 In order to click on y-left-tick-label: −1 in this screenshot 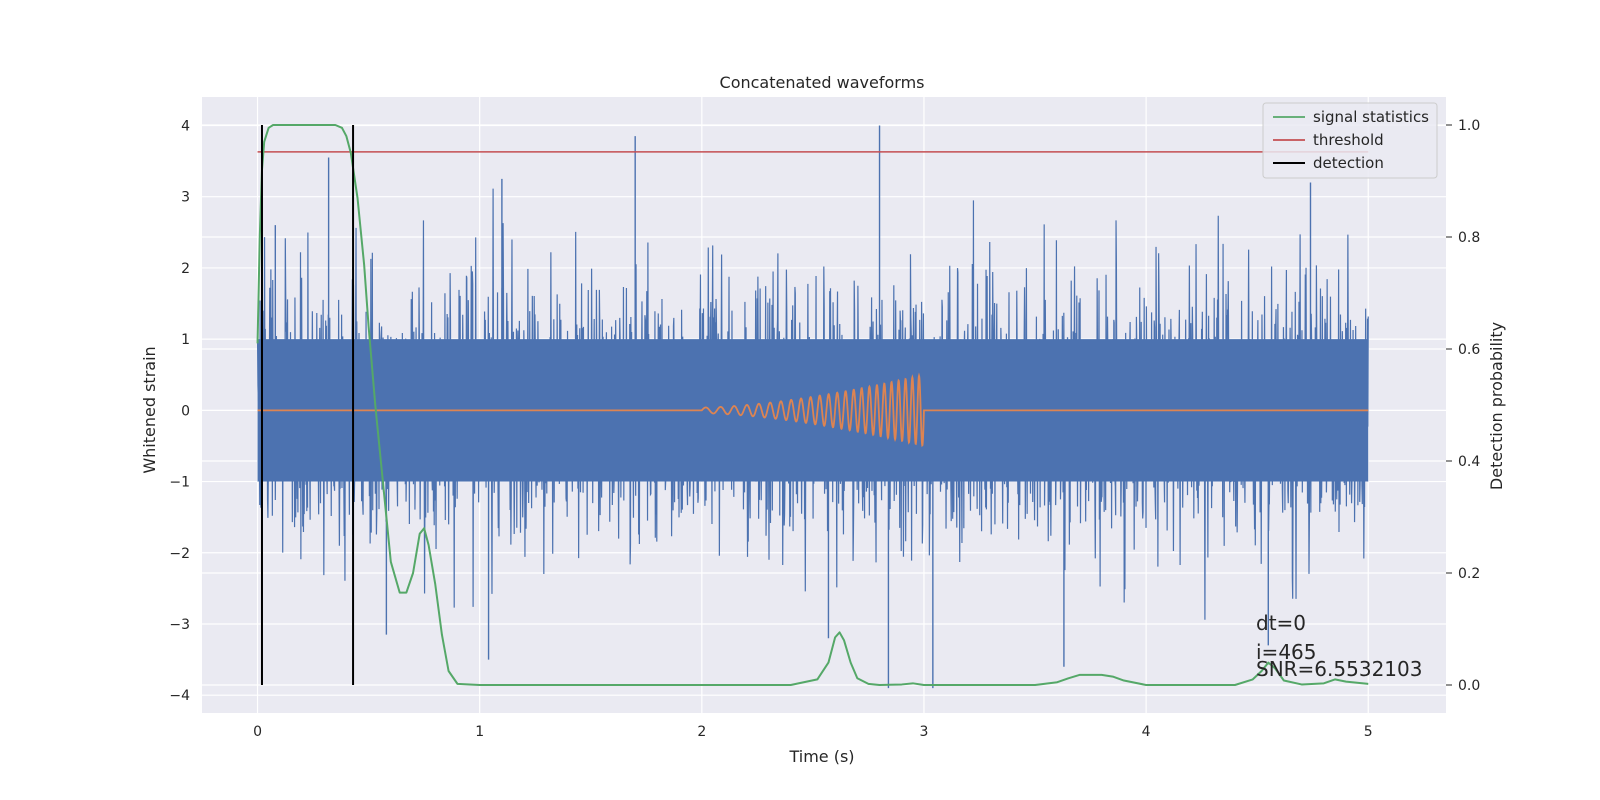, I will do `click(179, 483)`.